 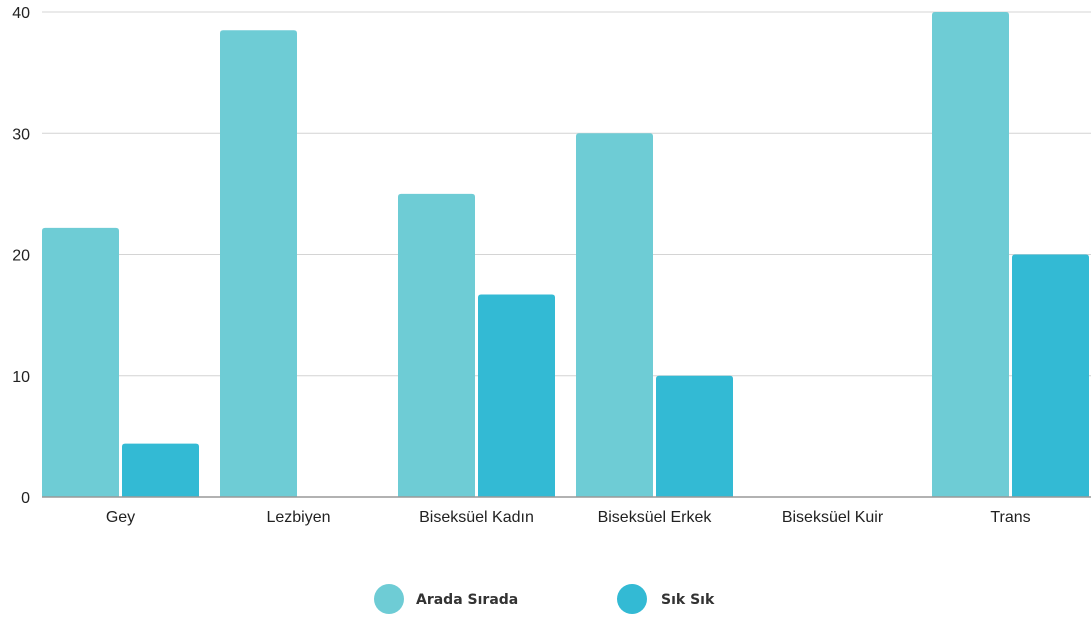 I want to click on y-tick-label: 10, so click(x=21, y=377).